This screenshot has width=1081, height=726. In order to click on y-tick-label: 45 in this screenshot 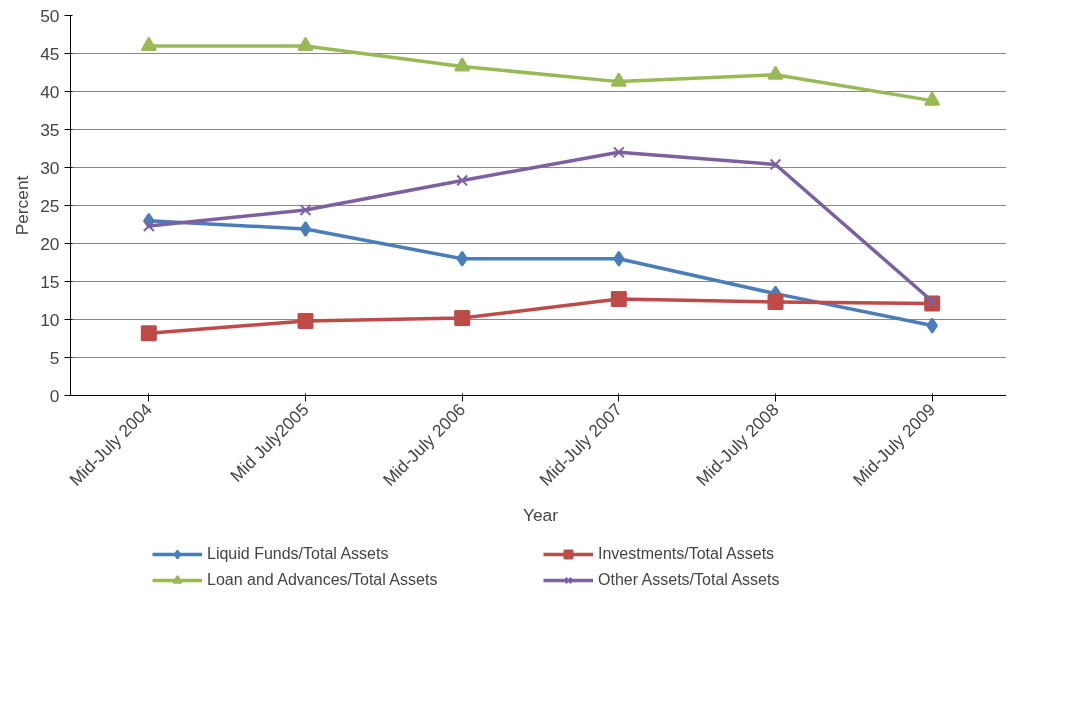, I will do `click(50, 53)`.